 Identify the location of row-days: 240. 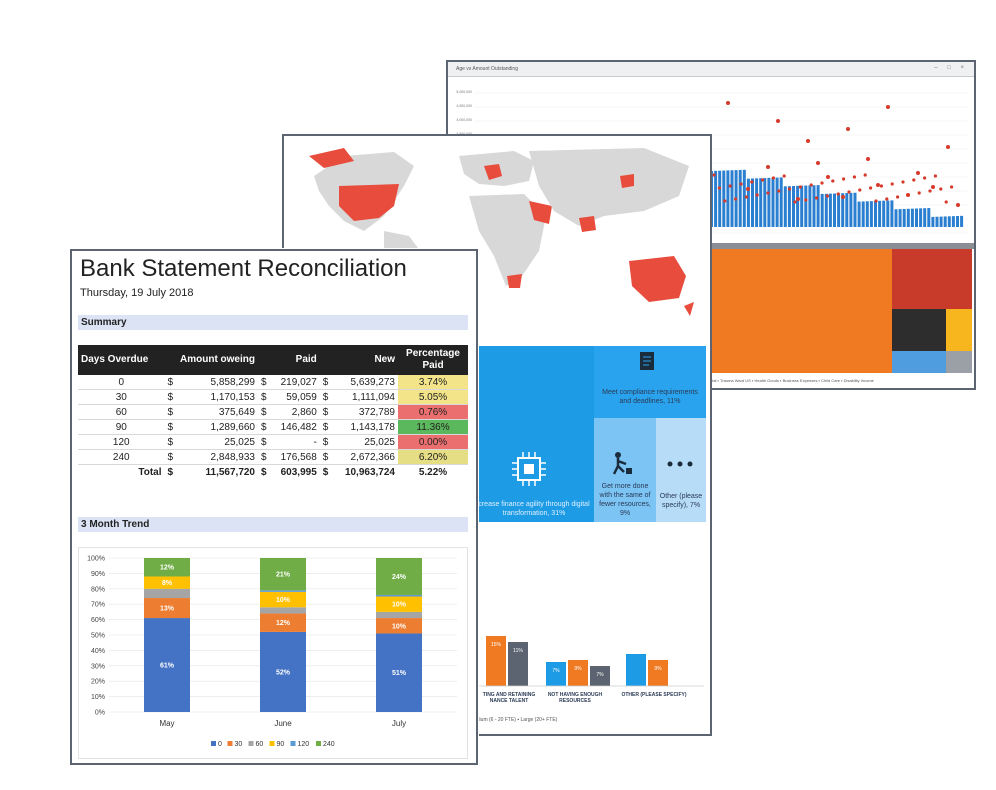
(121, 457).